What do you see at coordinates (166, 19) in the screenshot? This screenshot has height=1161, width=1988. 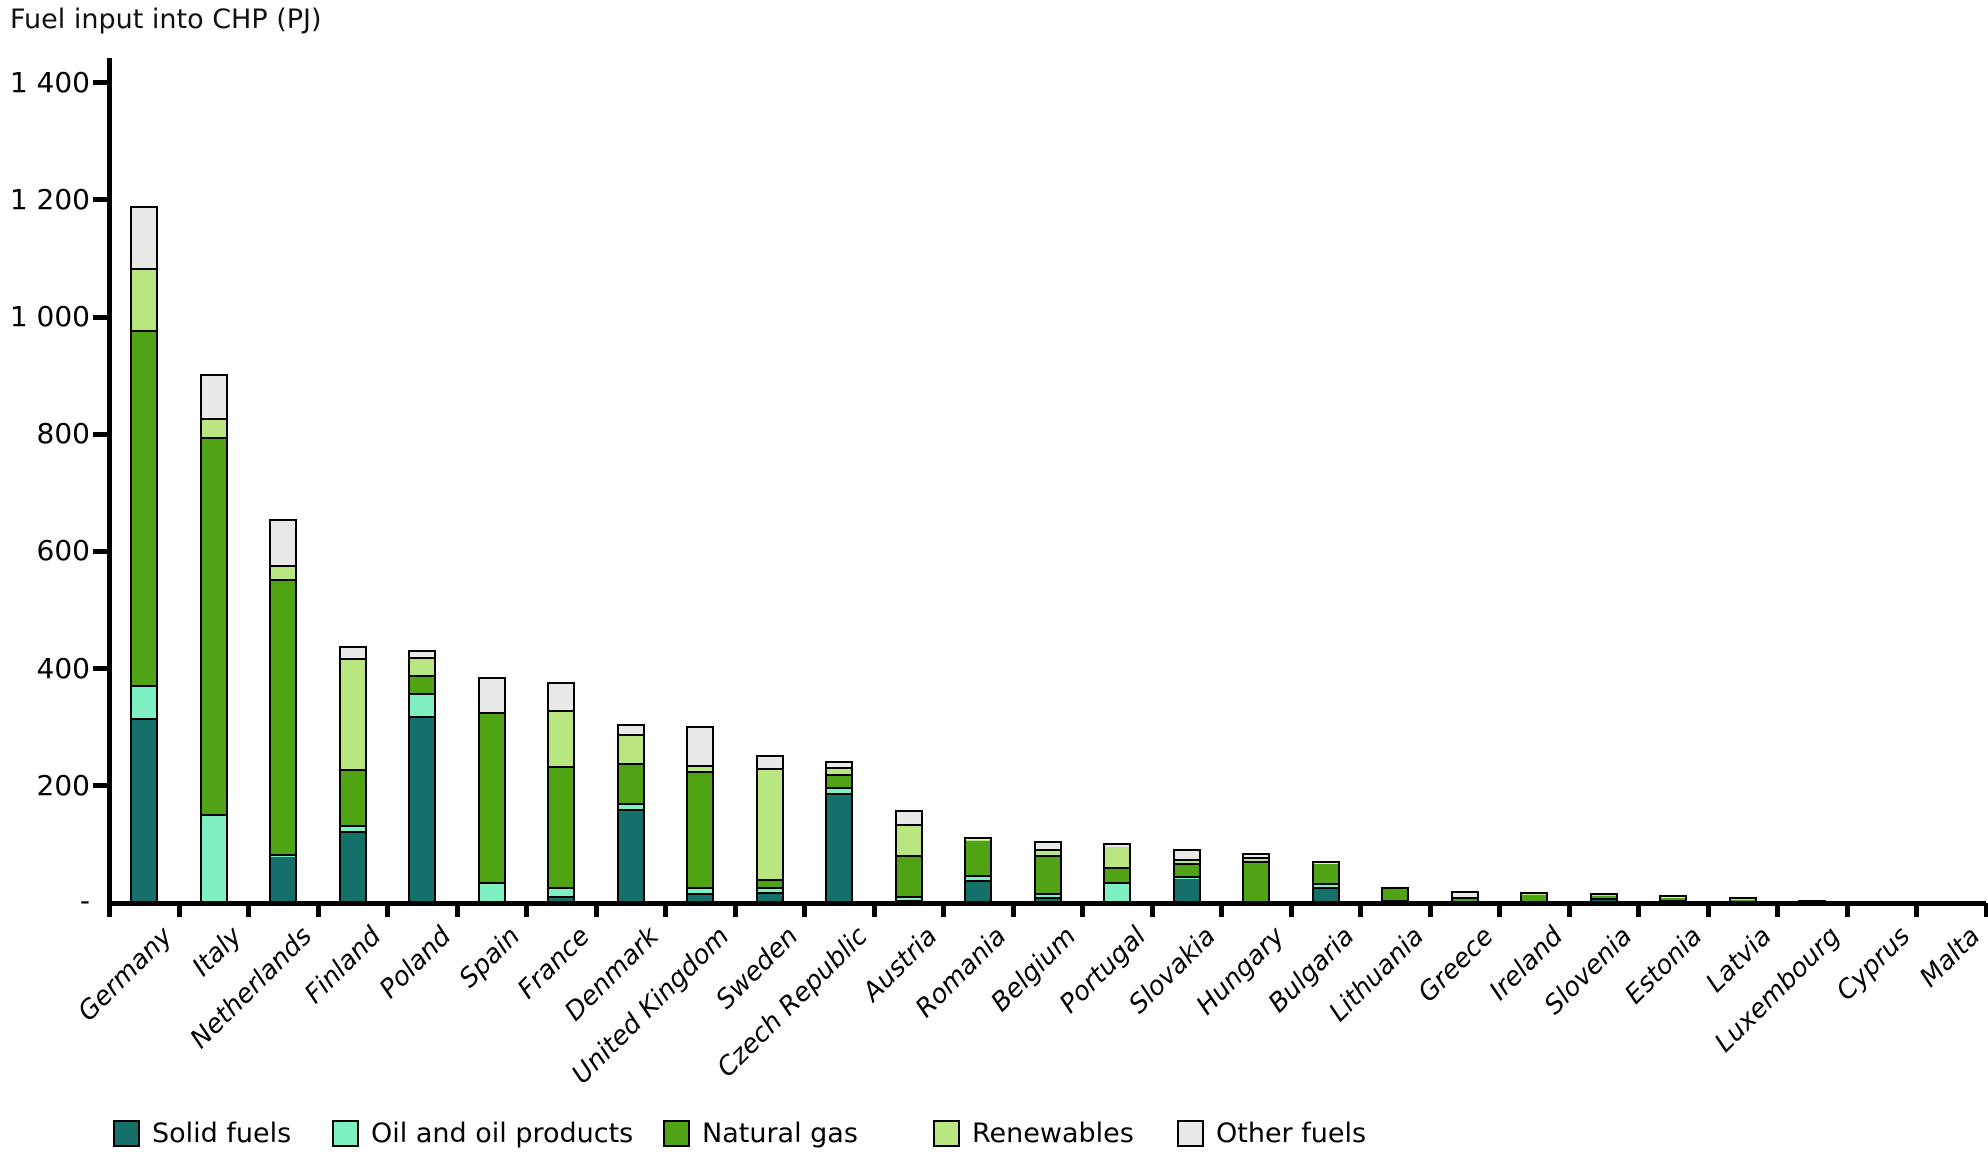 I see `chart-title: Fuel input into CHP (PJ)` at bounding box center [166, 19].